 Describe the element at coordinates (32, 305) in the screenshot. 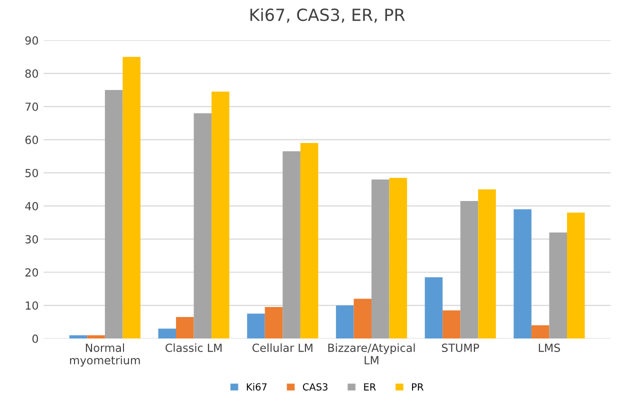

I see `y-tick-label: 10` at that location.